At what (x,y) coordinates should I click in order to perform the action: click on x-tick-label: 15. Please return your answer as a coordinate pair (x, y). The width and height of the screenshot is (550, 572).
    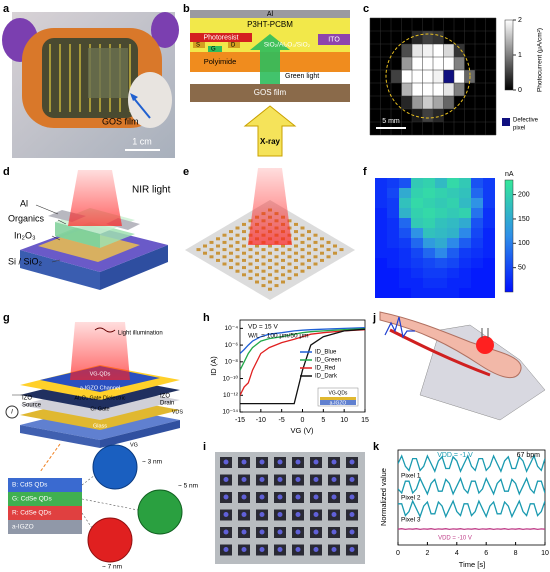
    Looking at the image, I should click on (365, 420).